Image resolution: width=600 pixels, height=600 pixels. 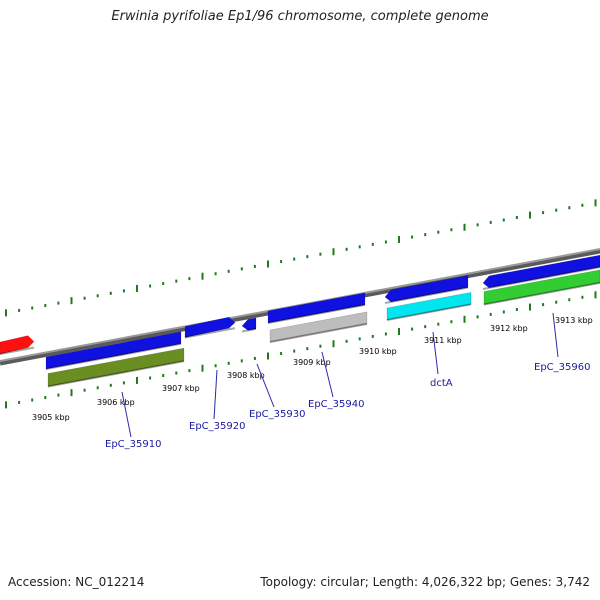 I want to click on tick-label: 3910 kbp, so click(x=378, y=351).